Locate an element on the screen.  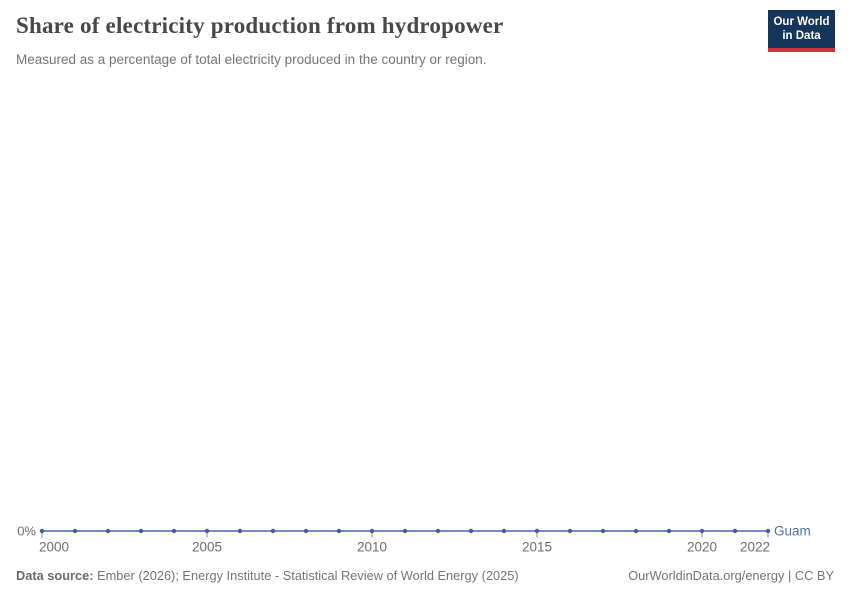
x-tick-label: 2020 is located at coordinates (702, 547).